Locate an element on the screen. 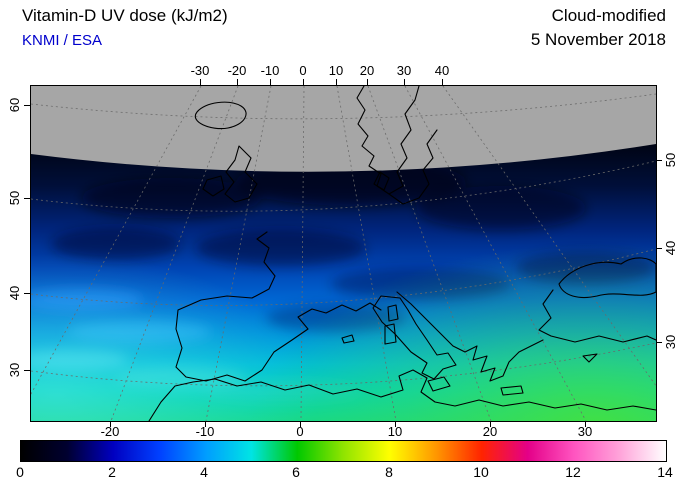 The width and height of the screenshot is (688, 490). axis-label-bottom-lon: 0 is located at coordinates (300, 431).